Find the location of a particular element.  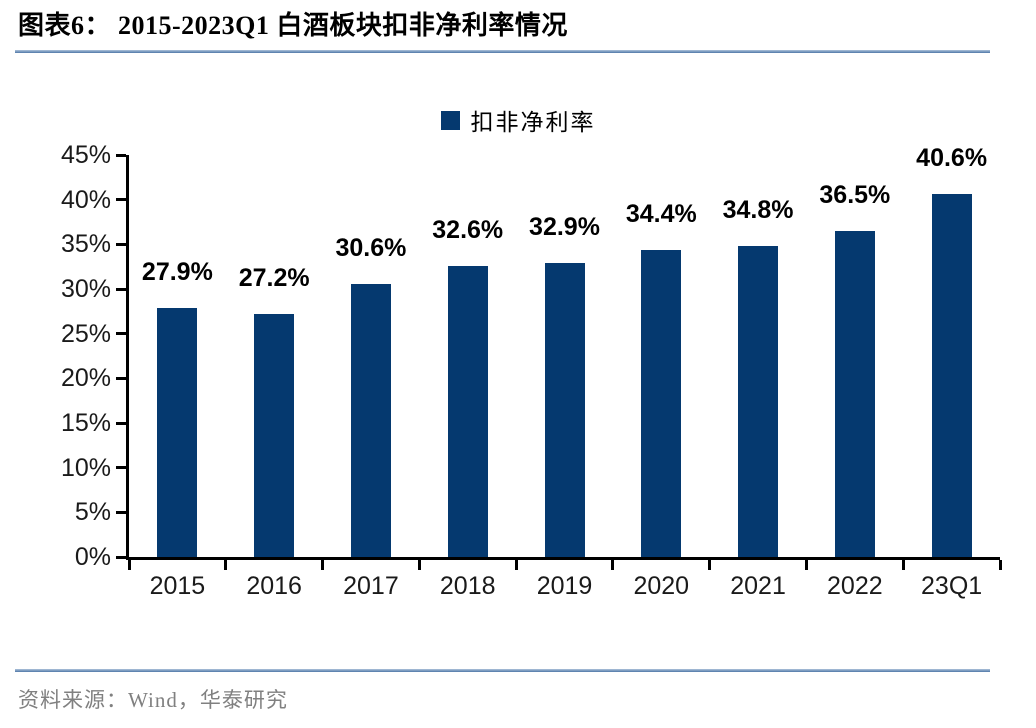

bar-value-label: 30.6% is located at coordinates (371, 247).